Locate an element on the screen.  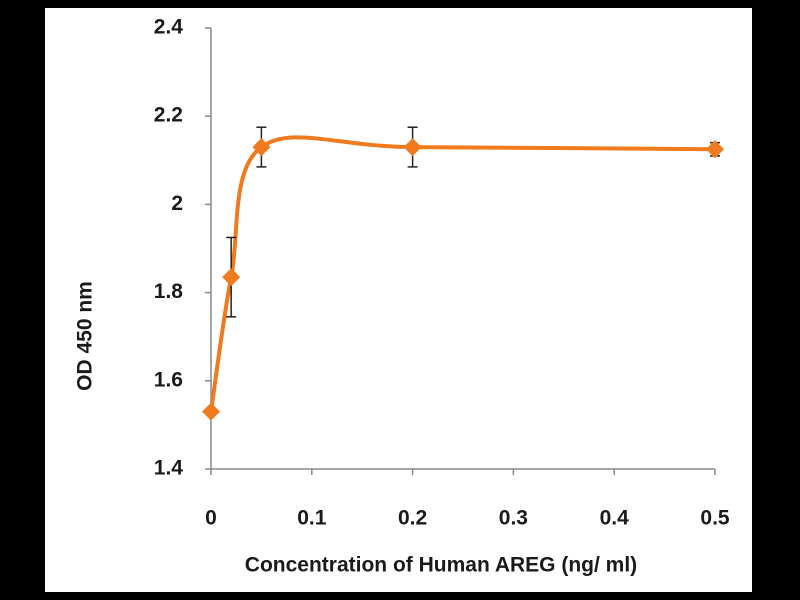
x-axis-title: Concentration of Human AREG (ng/ ml) is located at coordinates (441, 565).